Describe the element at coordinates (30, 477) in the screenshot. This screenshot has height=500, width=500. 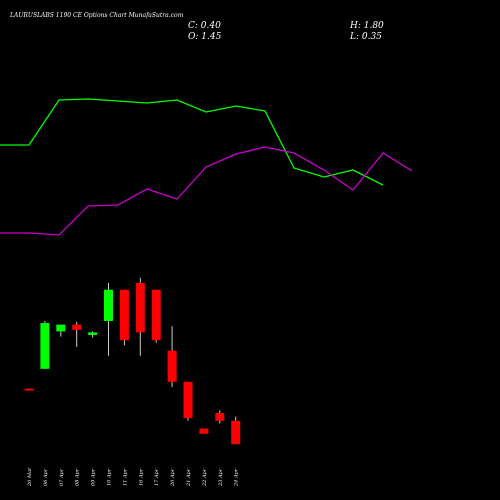
I see `date-label: 20 Mar` at that location.